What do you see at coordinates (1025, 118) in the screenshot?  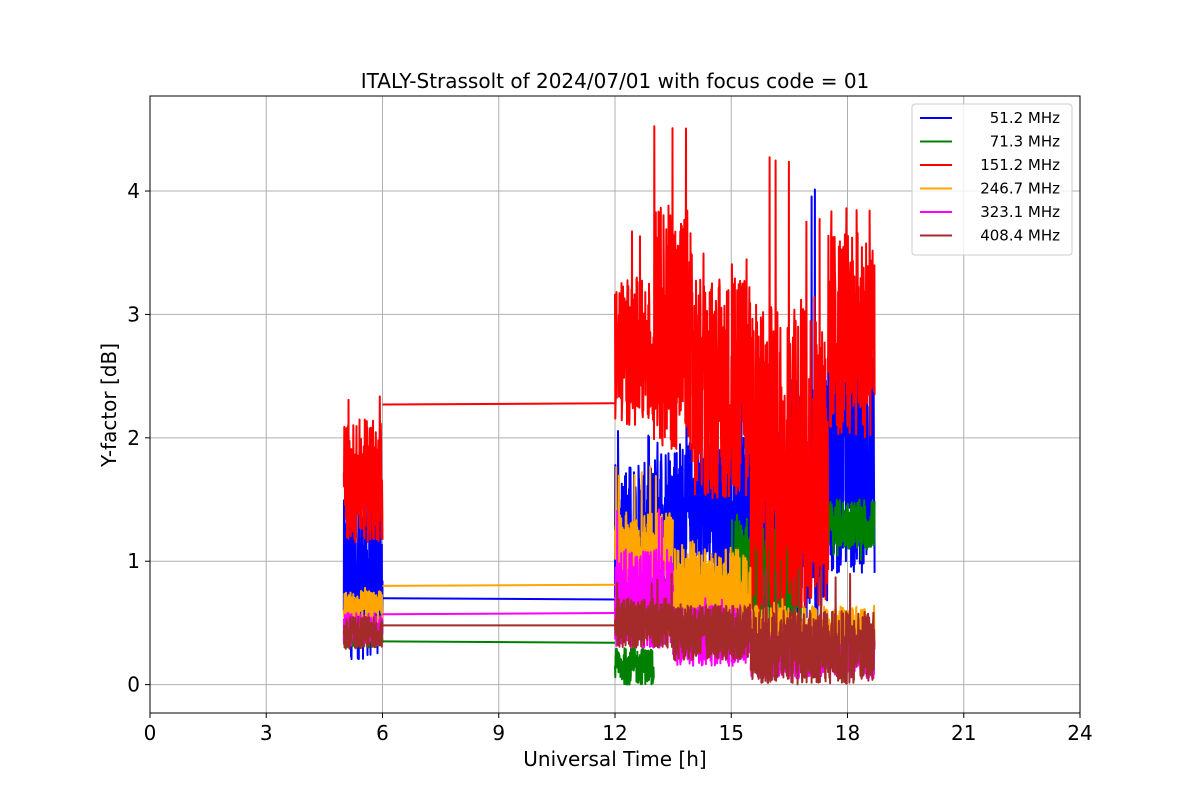 I see `legend-label: 51.2 MHz` at bounding box center [1025, 118].